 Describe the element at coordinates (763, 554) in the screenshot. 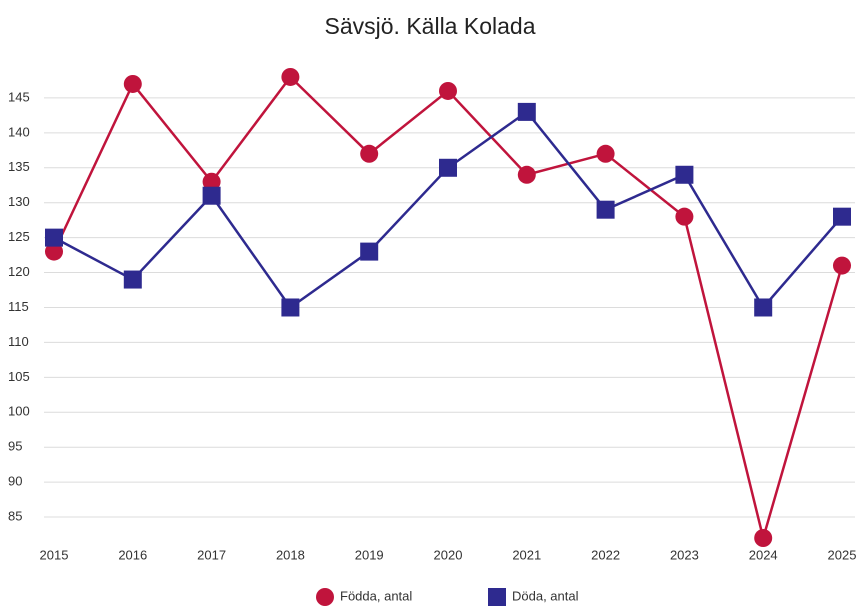

I see `x-tick-label: 2024` at that location.